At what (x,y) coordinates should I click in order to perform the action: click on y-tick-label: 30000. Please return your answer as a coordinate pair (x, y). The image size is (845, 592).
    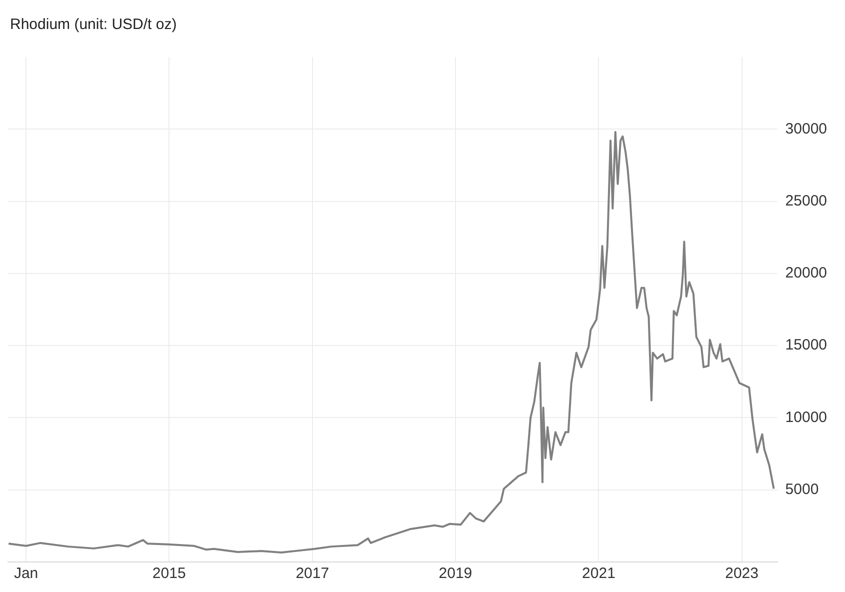
    Looking at the image, I should click on (806, 129).